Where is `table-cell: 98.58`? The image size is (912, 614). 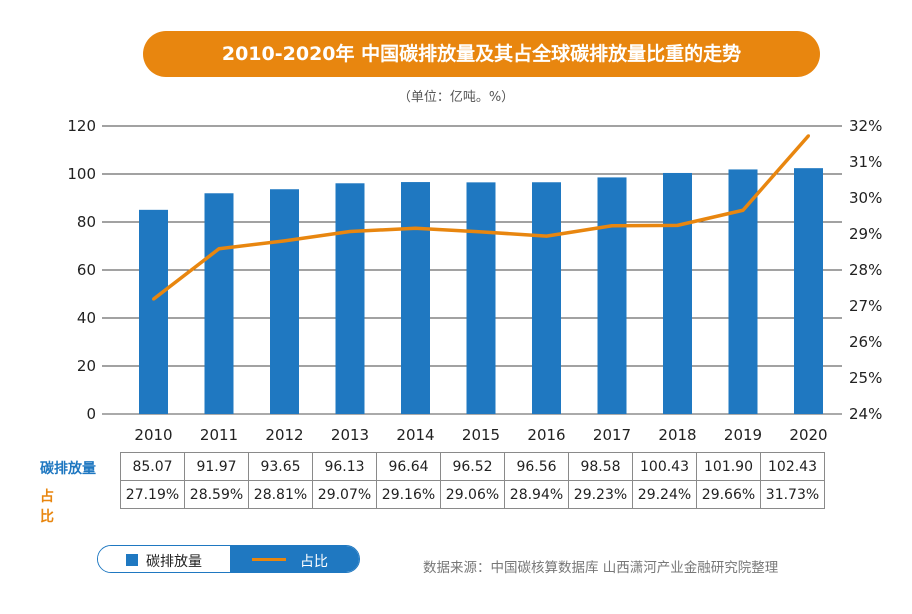
table-cell: 98.58 is located at coordinates (600, 466).